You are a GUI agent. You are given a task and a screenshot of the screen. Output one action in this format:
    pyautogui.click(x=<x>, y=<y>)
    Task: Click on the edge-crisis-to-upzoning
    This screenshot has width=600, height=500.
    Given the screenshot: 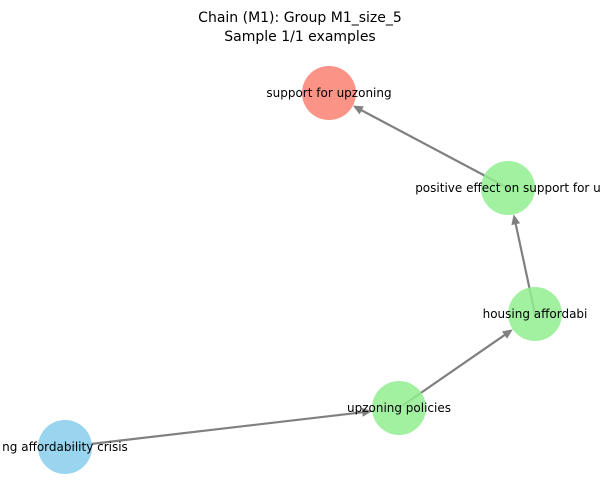 What is the action you would take?
    pyautogui.click(x=218, y=428)
    